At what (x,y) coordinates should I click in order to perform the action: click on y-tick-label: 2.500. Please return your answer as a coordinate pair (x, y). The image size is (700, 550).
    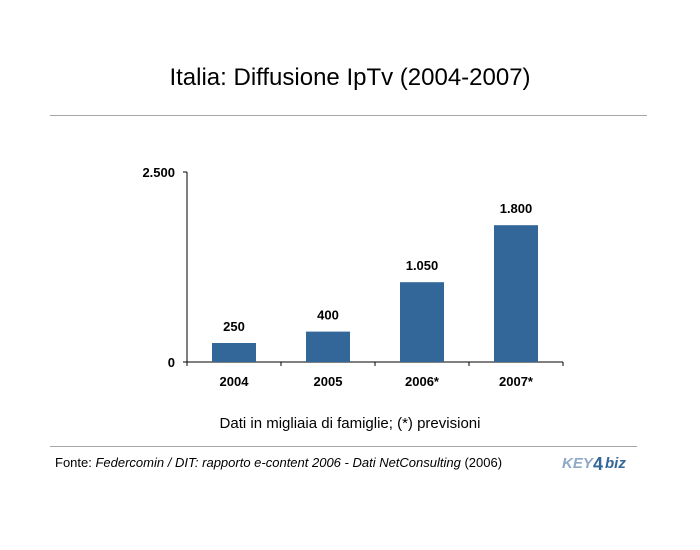
    Looking at the image, I should click on (158, 172).